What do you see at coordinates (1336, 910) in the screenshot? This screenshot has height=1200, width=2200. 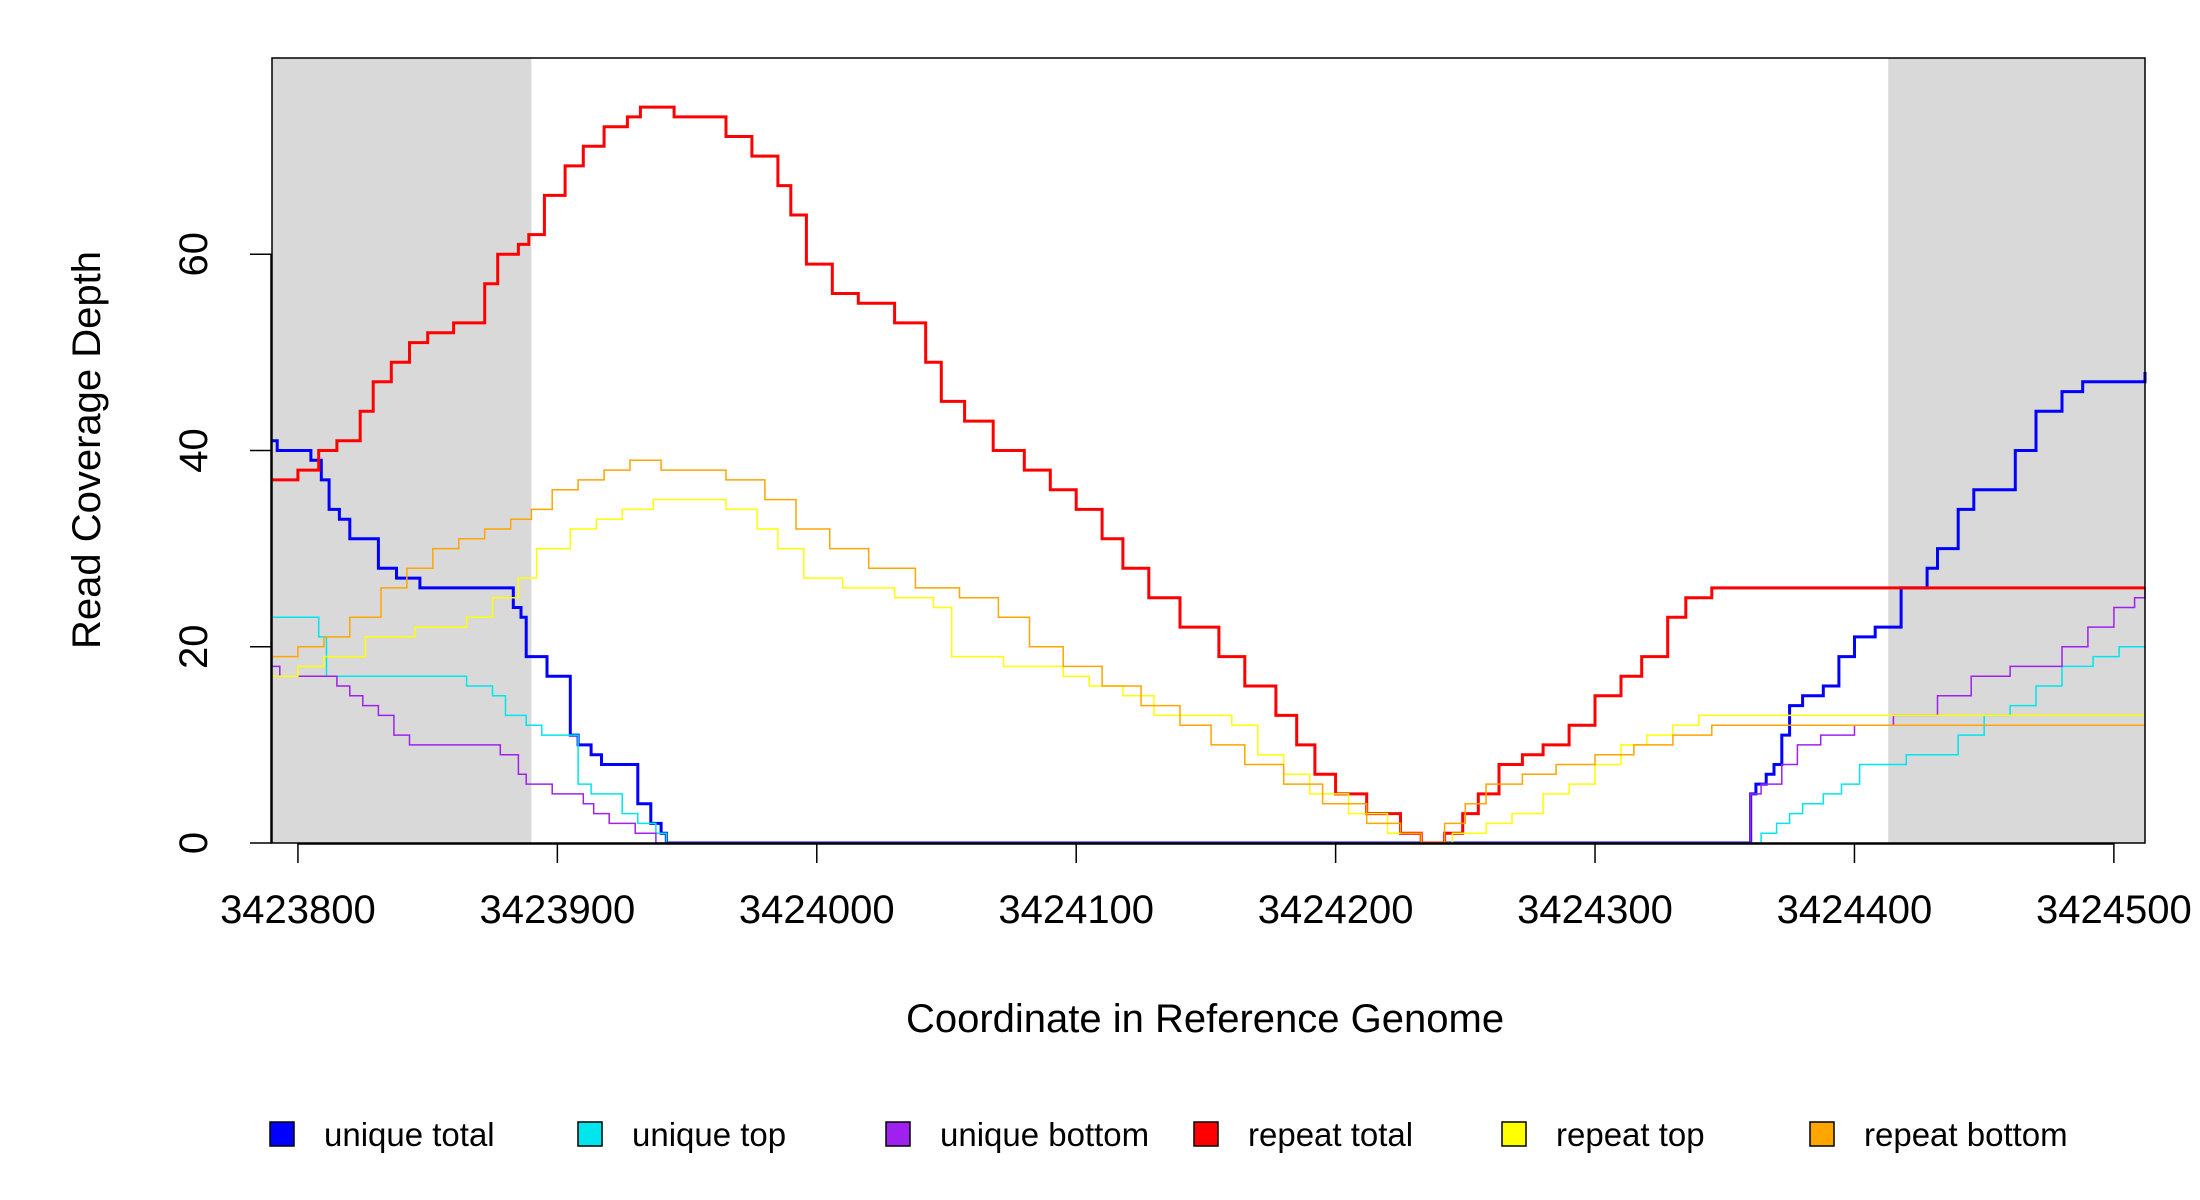 I see `x-tick-label: 3424200` at bounding box center [1336, 910].